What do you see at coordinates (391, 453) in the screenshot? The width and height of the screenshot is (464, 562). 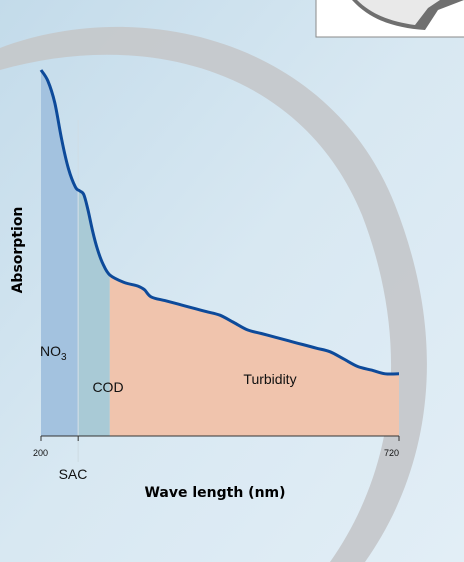 I see `x-tick-label-max: 720` at bounding box center [391, 453].